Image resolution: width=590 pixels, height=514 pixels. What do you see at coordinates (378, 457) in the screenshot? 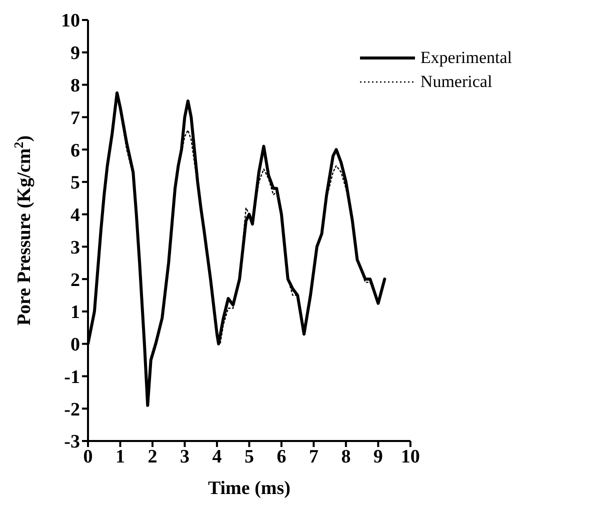
I see `x-tick-label: 9` at bounding box center [378, 457].